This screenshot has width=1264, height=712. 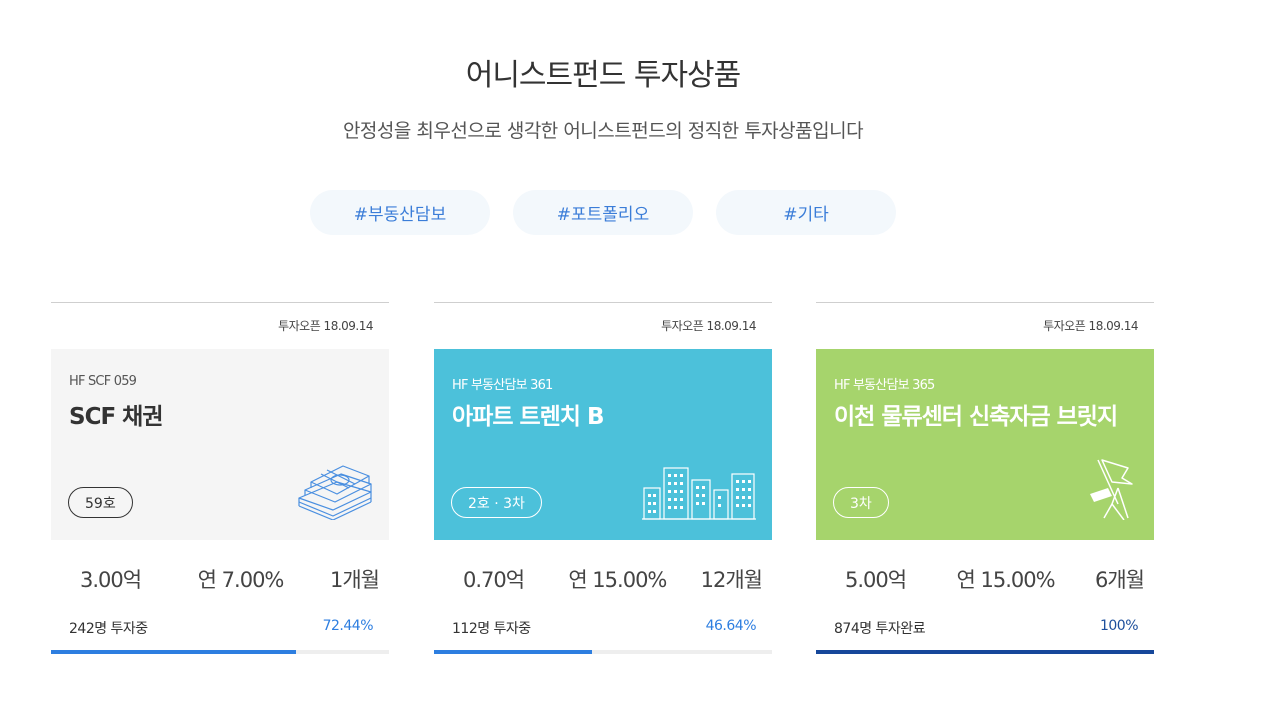 What do you see at coordinates (103, 381) in the screenshot?
I see `product-code: HF SCF 059` at bounding box center [103, 381].